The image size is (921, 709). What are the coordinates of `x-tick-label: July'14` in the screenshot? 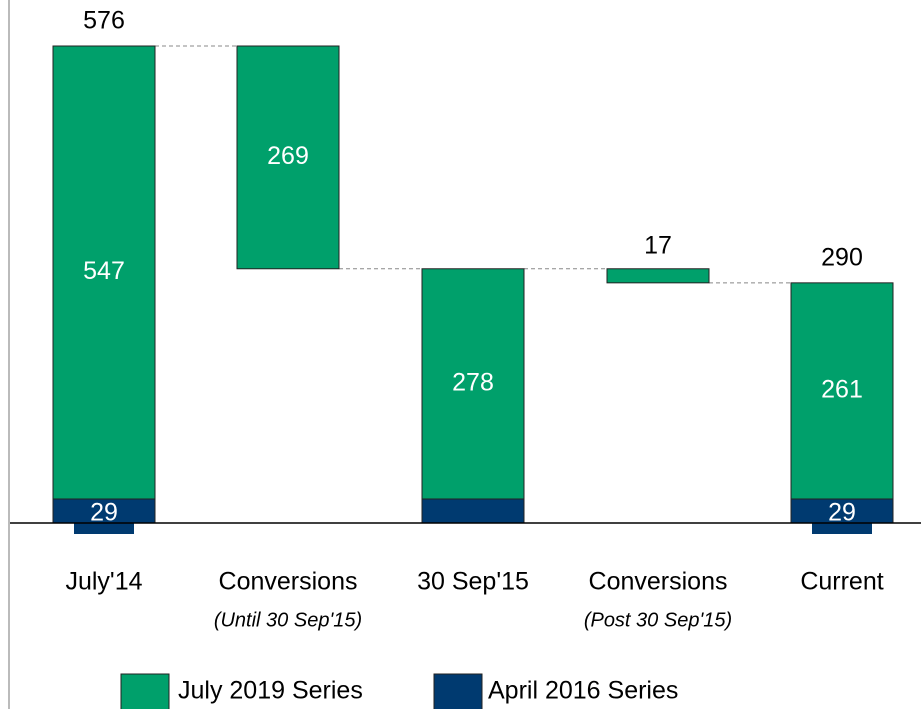 It's located at (103, 582).